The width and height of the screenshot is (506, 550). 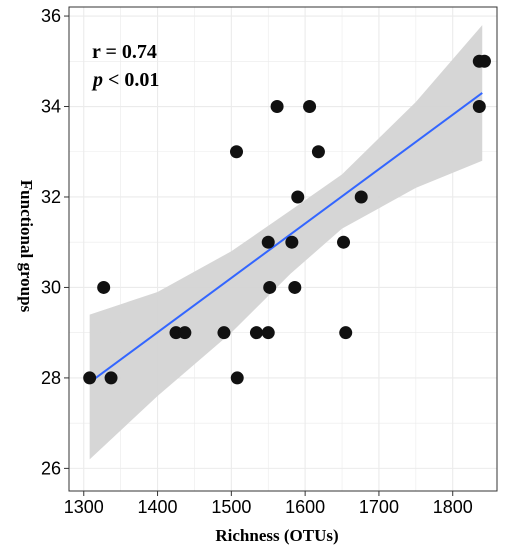 What do you see at coordinates (51, 468) in the screenshot?
I see `y-tick-label: 26` at bounding box center [51, 468].